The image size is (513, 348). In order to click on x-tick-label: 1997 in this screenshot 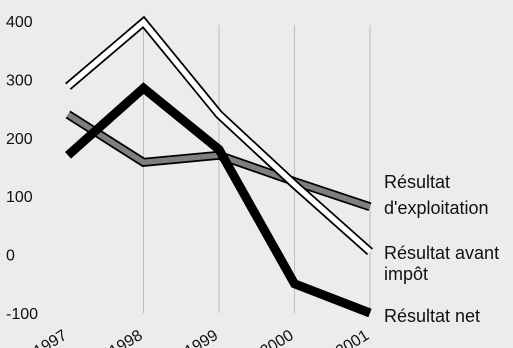, I will do `click(50, 337)`.